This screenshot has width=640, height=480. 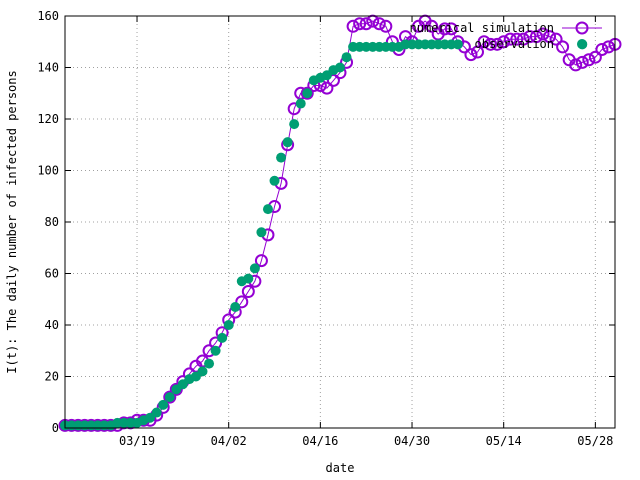 I want to click on y-tick-label: 160, so click(x=48, y=16).